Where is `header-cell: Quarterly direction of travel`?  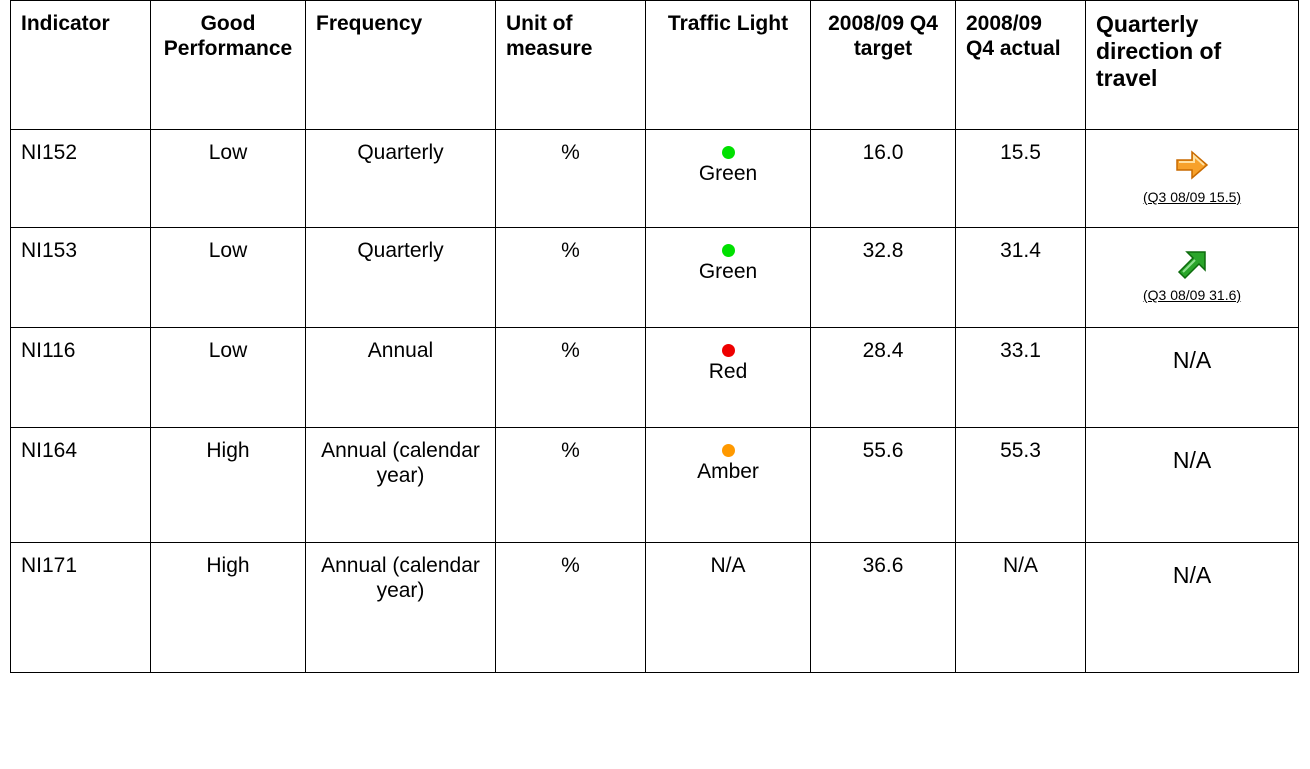 header-cell: Quarterly direction of travel is located at coordinates (1192, 65).